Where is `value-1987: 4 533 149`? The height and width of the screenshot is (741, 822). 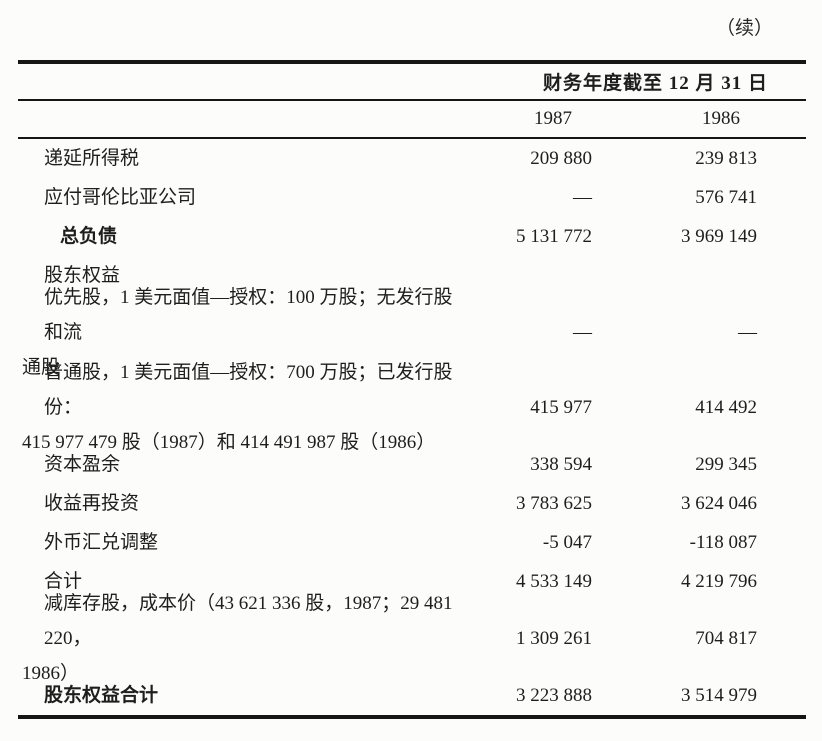 value-1987: 4 533 149 is located at coordinates (554, 581).